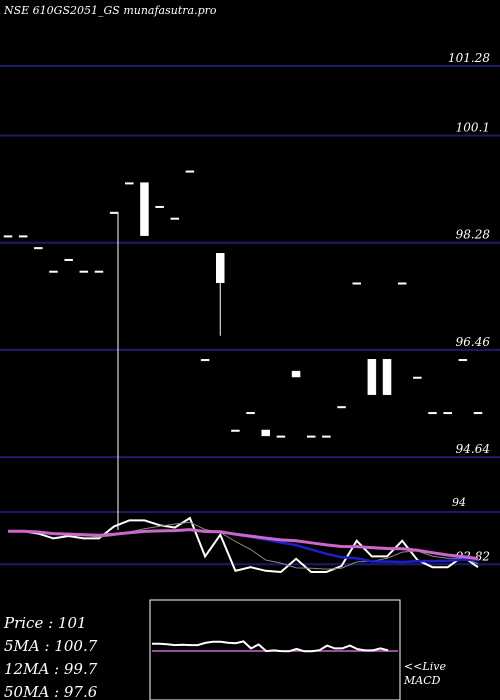 The image size is (500, 700). I want to click on moving-average-panel, so click(243, 545).